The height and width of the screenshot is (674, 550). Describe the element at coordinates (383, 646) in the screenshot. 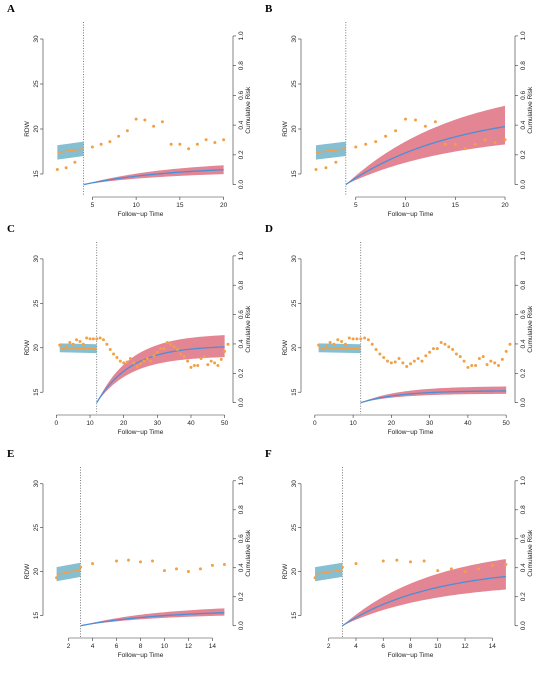

I see `x-tick-label: 6` at that location.